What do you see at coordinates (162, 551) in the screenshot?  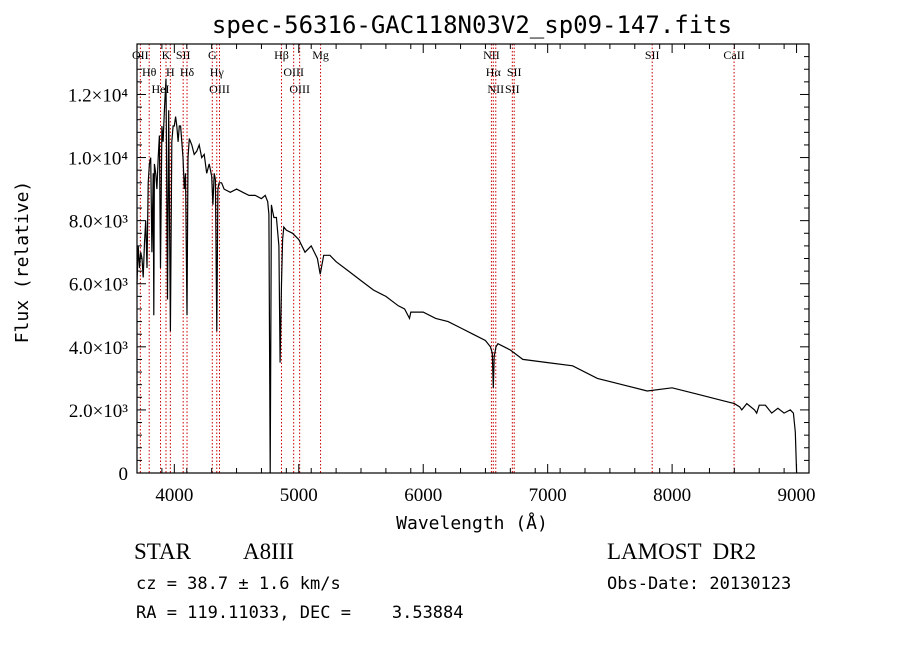 I see `object-class: STAR` at bounding box center [162, 551].